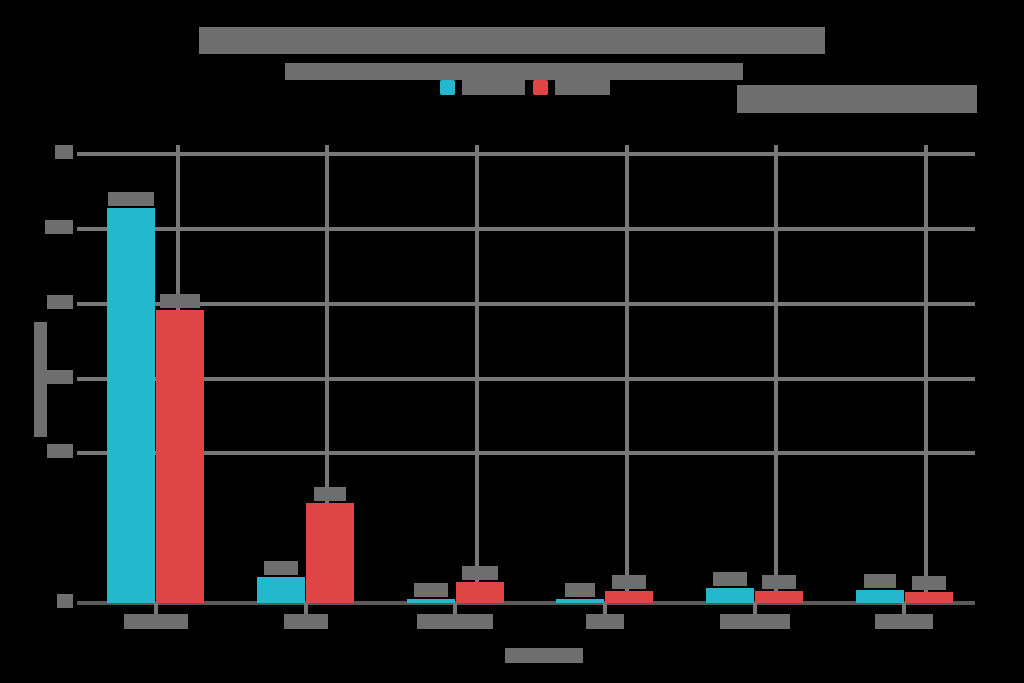  Describe the element at coordinates (455, 621) in the screenshot. I see `x-axis-tick-label: [cat-3]` at that location.